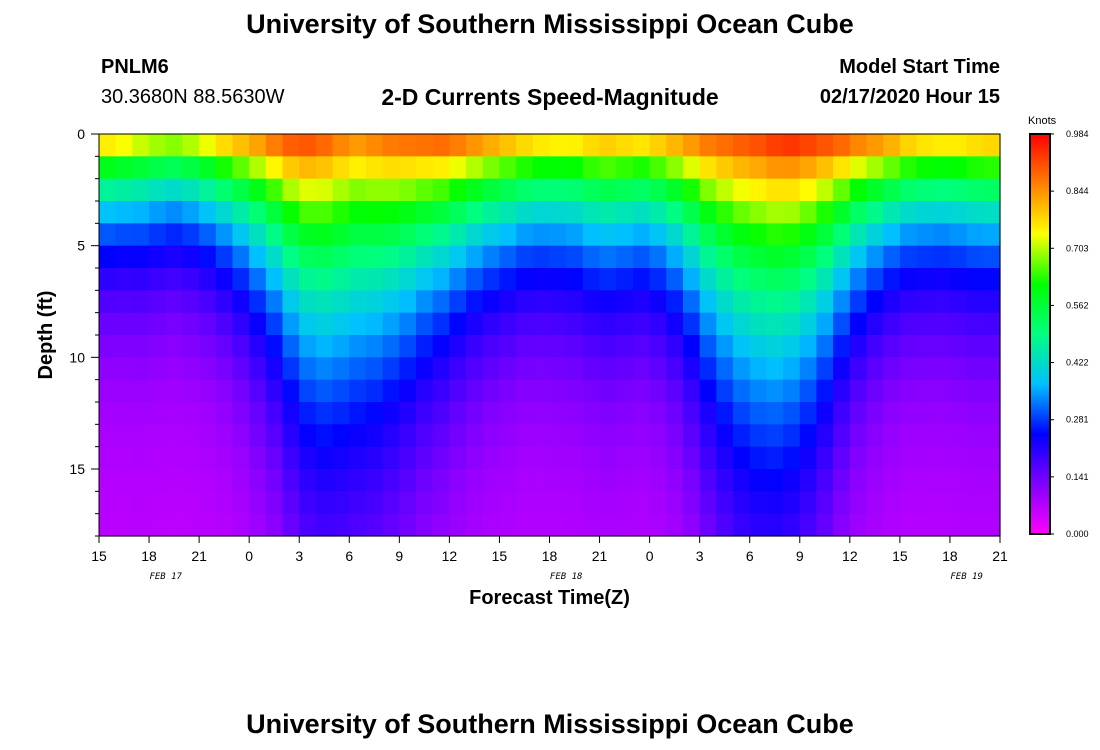 This screenshot has height=750, width=1100. Describe the element at coordinates (550, 556) in the screenshot. I see `x-tick-label: 18` at that location.